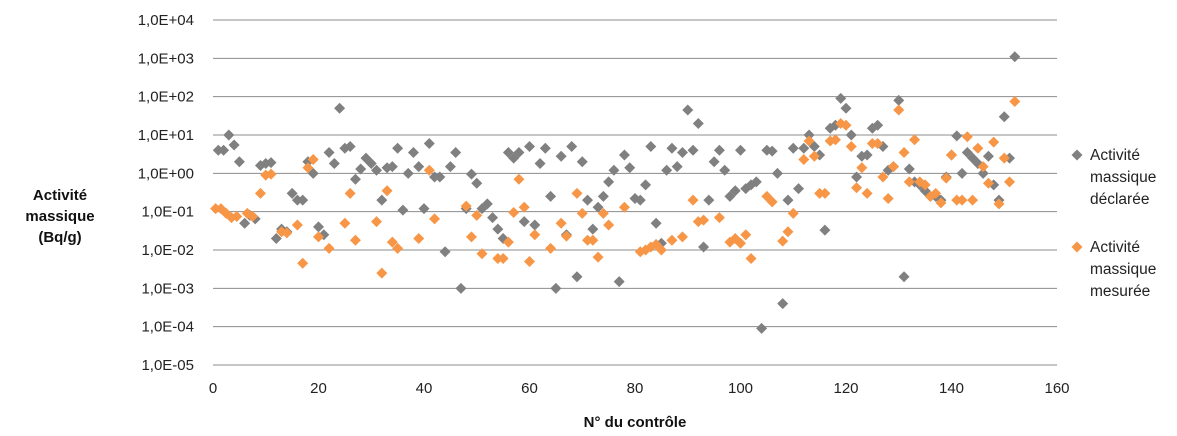  Describe the element at coordinates (1113, 269) in the screenshot. I see `legend-item: Activité massique mesurée` at that location.